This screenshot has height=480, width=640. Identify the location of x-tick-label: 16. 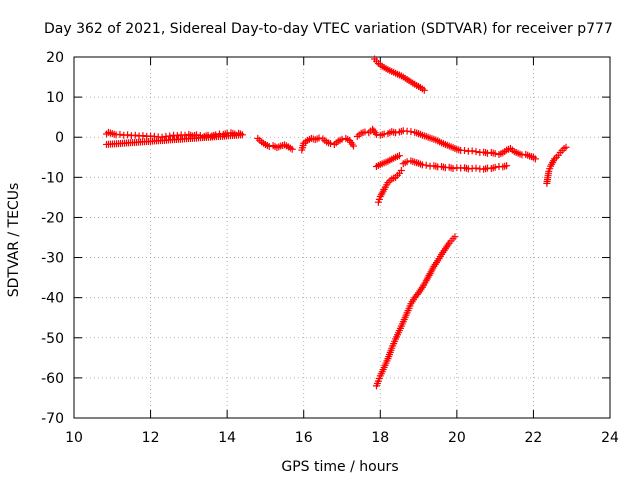
(304, 438).